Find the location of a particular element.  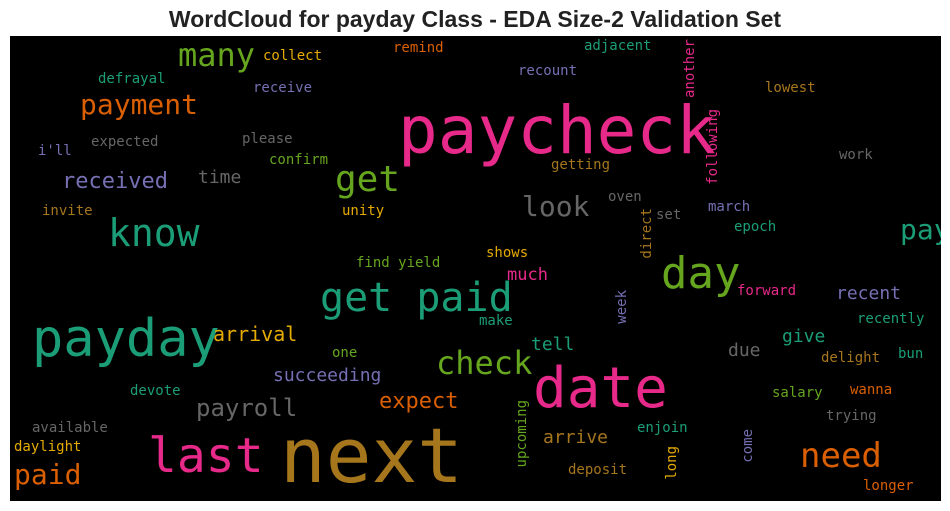

word: pay is located at coordinates (920, 229).